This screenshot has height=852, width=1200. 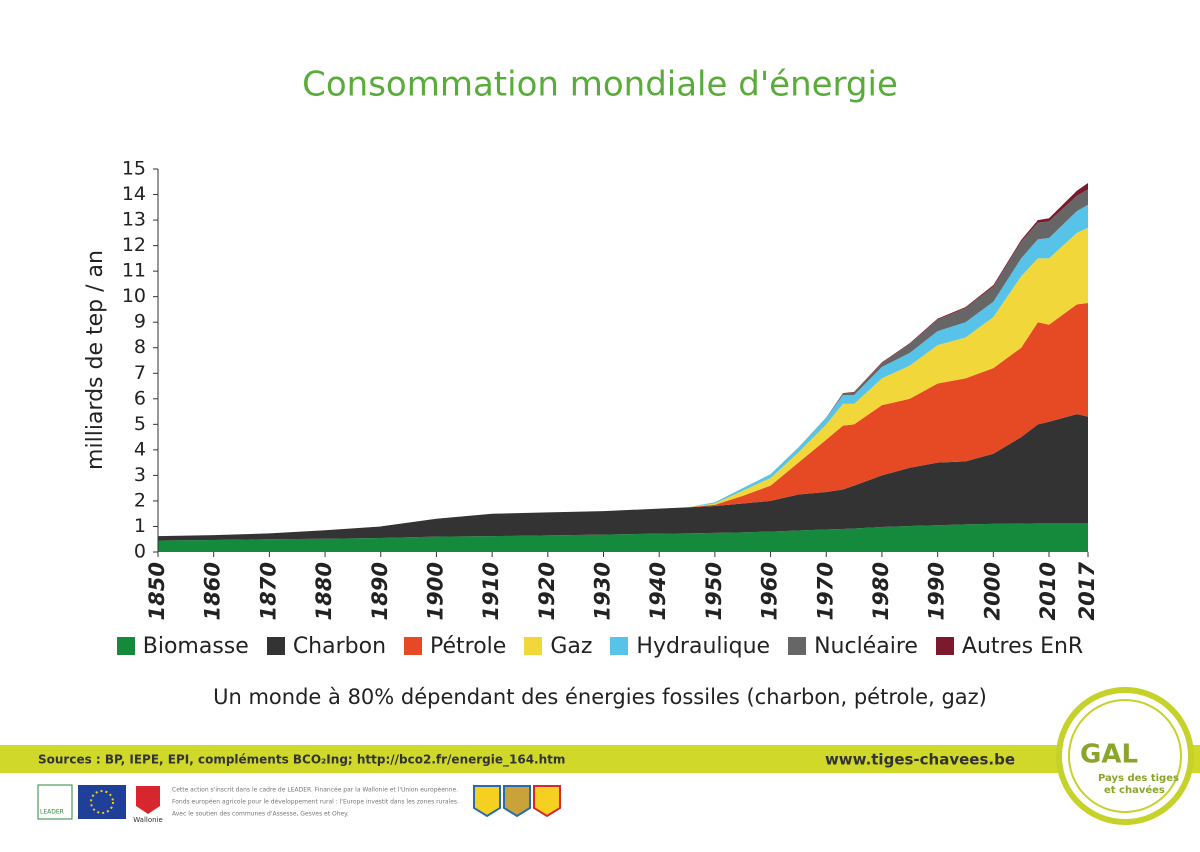 What do you see at coordinates (866, 646) in the screenshot?
I see `legend-label: Nucléaire` at bounding box center [866, 646].